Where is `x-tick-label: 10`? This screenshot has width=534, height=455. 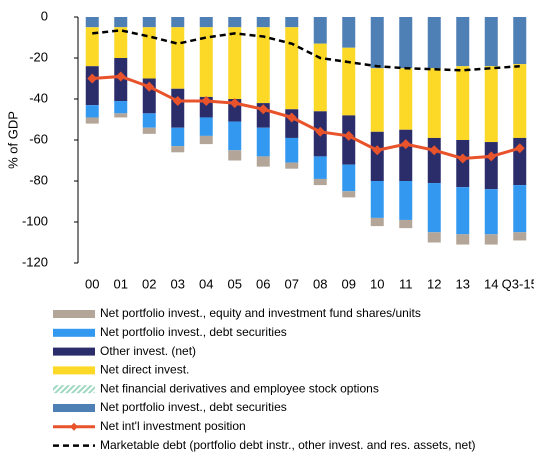
x-tick-label: 10 is located at coordinates (377, 283).